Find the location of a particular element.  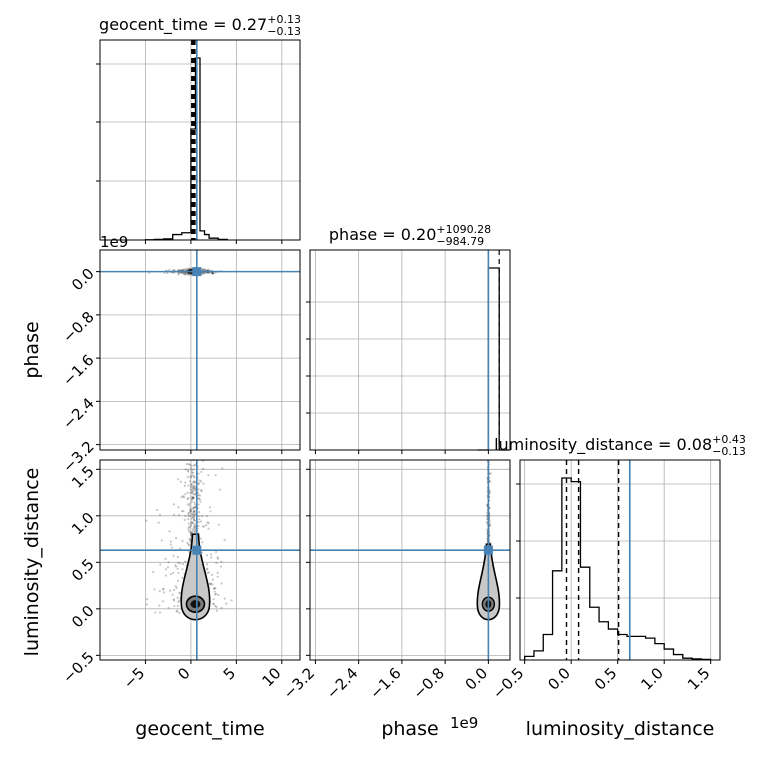

y-axis-label-luminosity_distance: luminosity_distance is located at coordinates (32, 562).